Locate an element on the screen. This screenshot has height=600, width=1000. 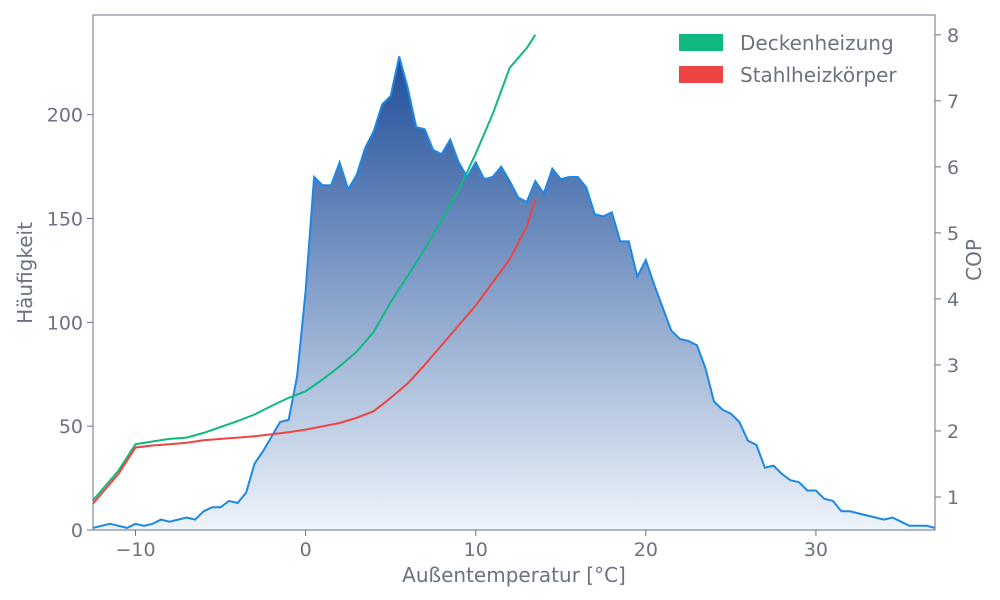
y-left-tick-label: 150 is located at coordinates (65, 220).